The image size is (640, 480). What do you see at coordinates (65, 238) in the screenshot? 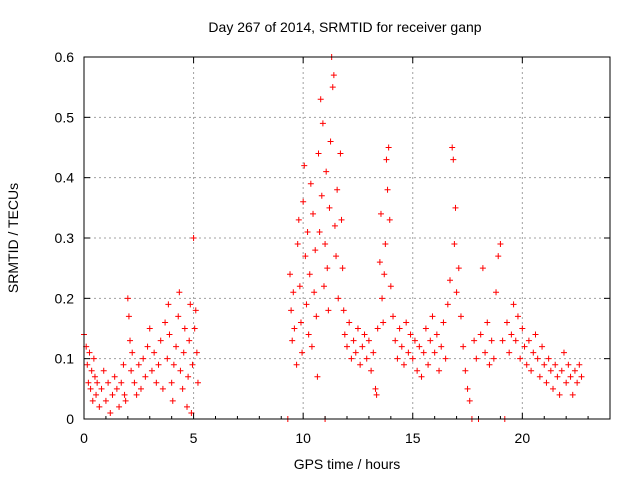
I see `y-tick-label: 0.3` at bounding box center [65, 238].